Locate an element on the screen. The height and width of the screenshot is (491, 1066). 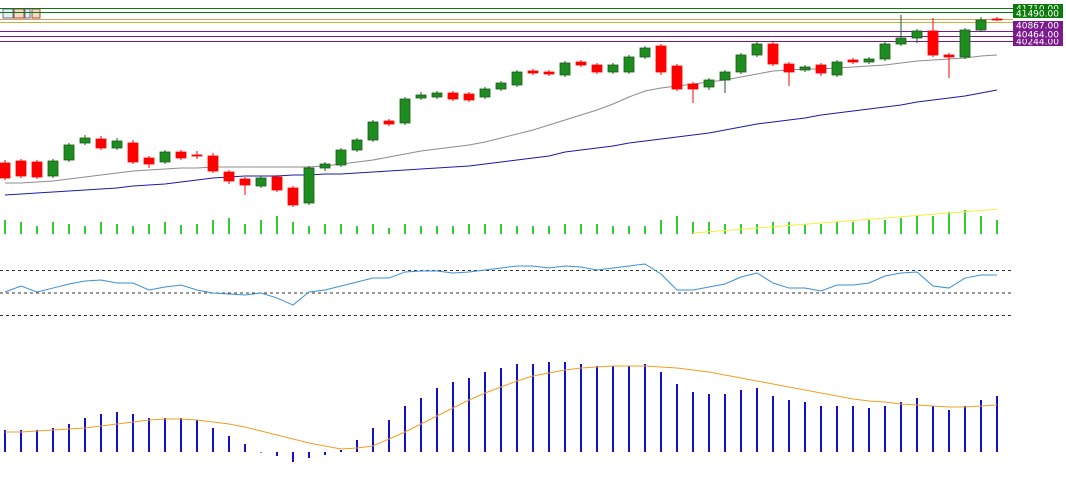
level-lines is located at coordinates (506, 25).